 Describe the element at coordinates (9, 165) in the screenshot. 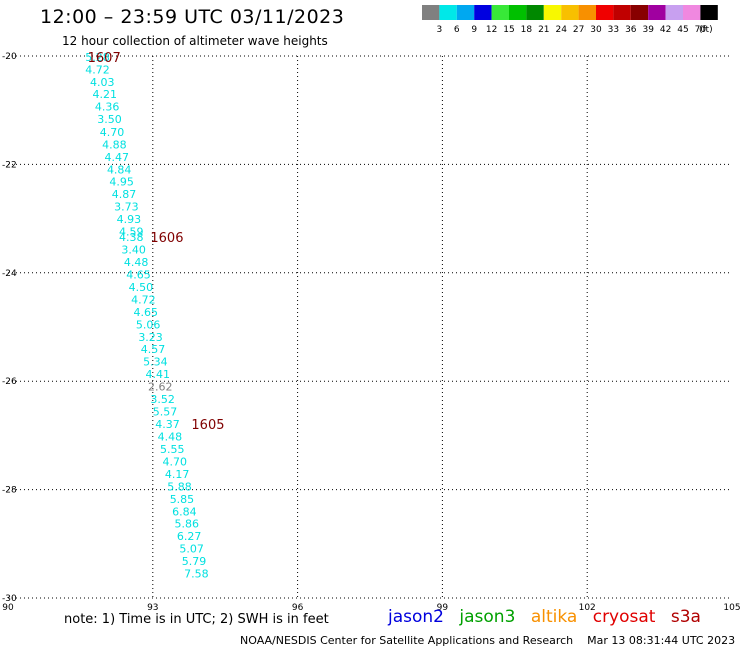

I see `y-tick-label: -22` at that location.